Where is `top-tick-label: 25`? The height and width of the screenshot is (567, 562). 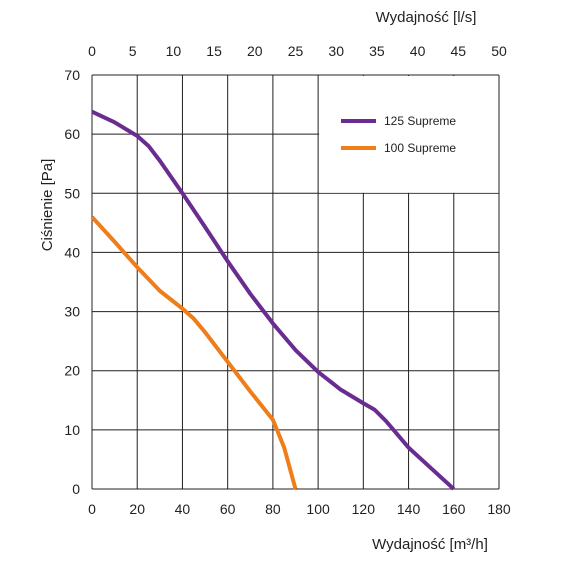 top-tick-label: 25 is located at coordinates (296, 51).